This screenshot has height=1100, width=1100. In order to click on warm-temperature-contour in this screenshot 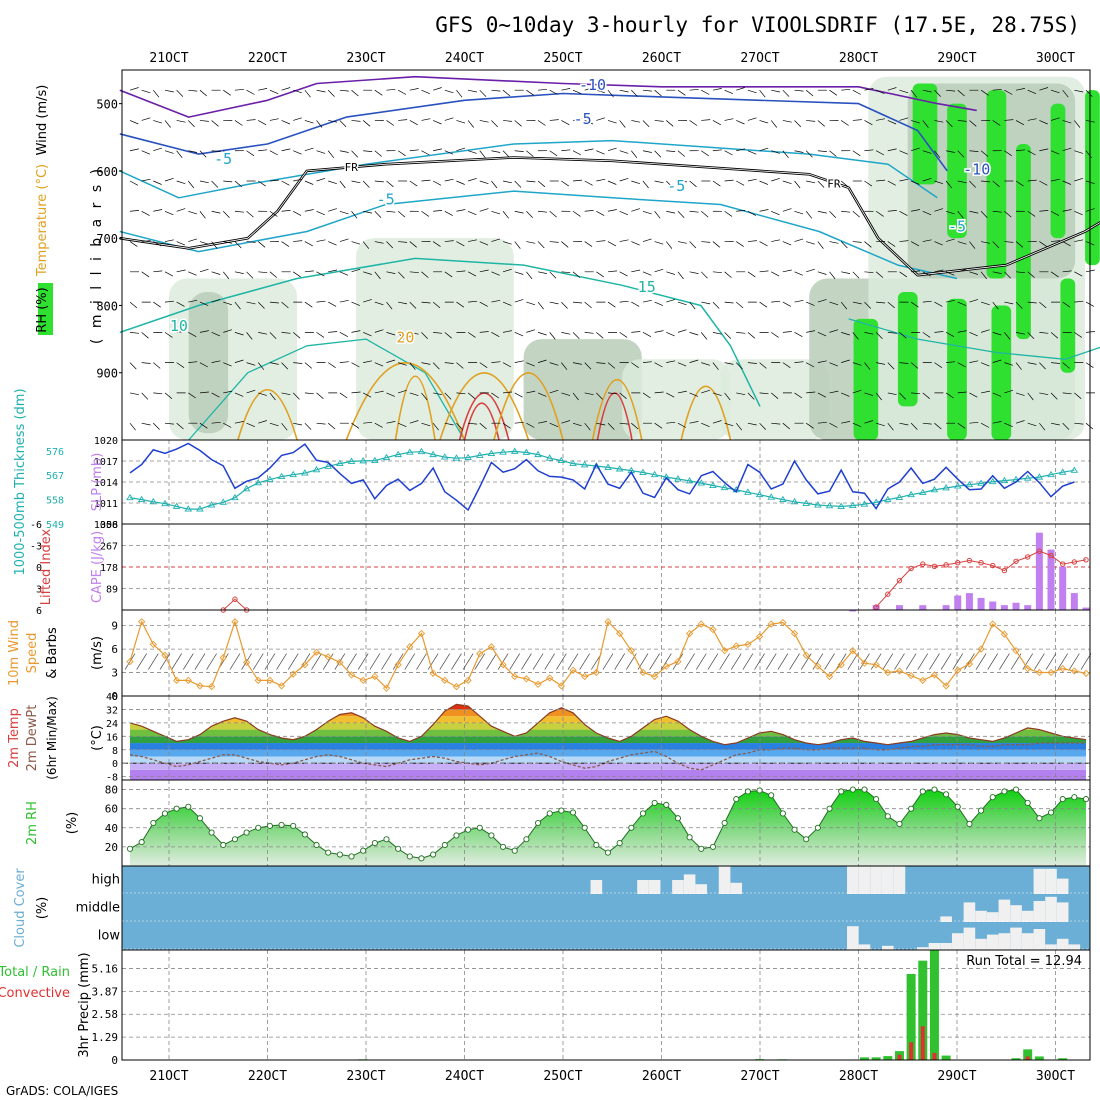, I will do `click(484, 406)`.